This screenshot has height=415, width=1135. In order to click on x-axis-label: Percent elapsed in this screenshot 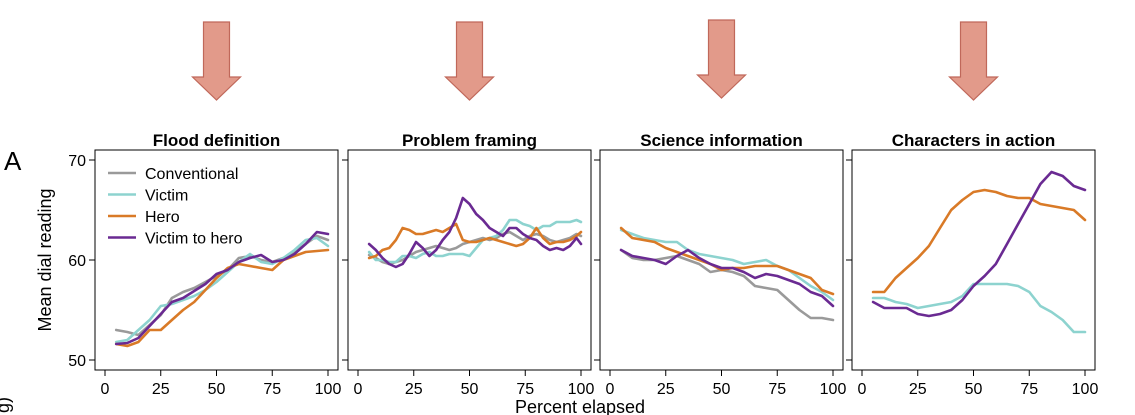, I will do `click(580, 406)`.